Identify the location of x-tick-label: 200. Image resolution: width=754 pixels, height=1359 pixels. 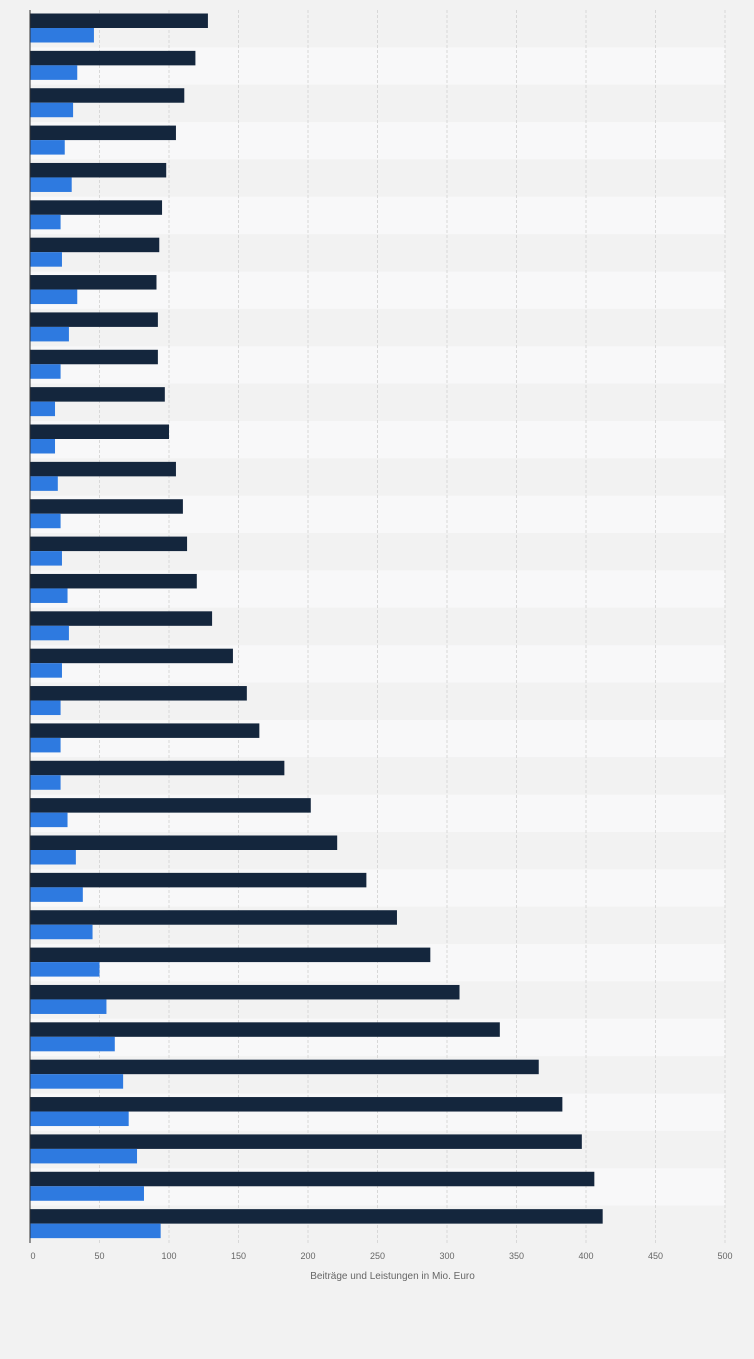
(307, 1256).